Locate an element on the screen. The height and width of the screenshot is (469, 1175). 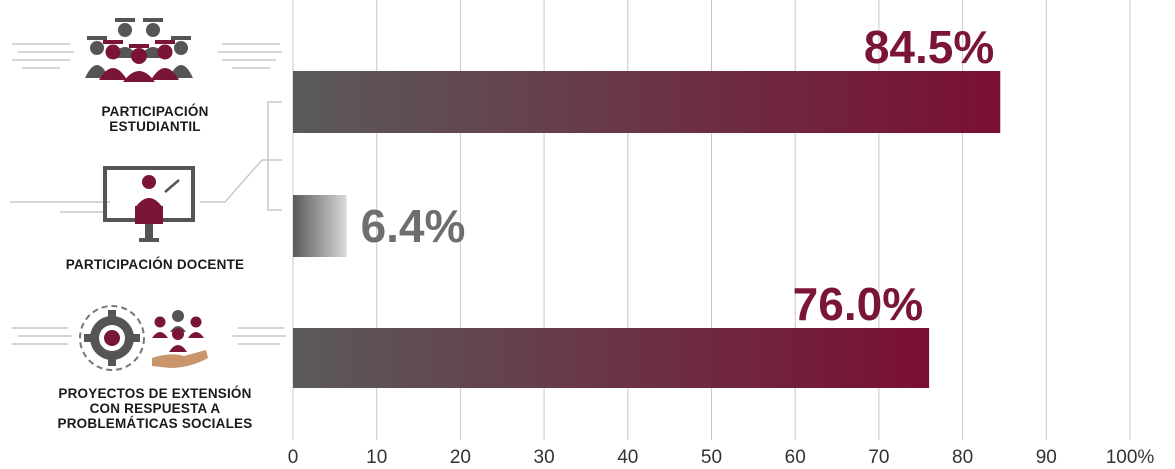
category-label-line: PARTICIPACIÓN is located at coordinates (155, 111).